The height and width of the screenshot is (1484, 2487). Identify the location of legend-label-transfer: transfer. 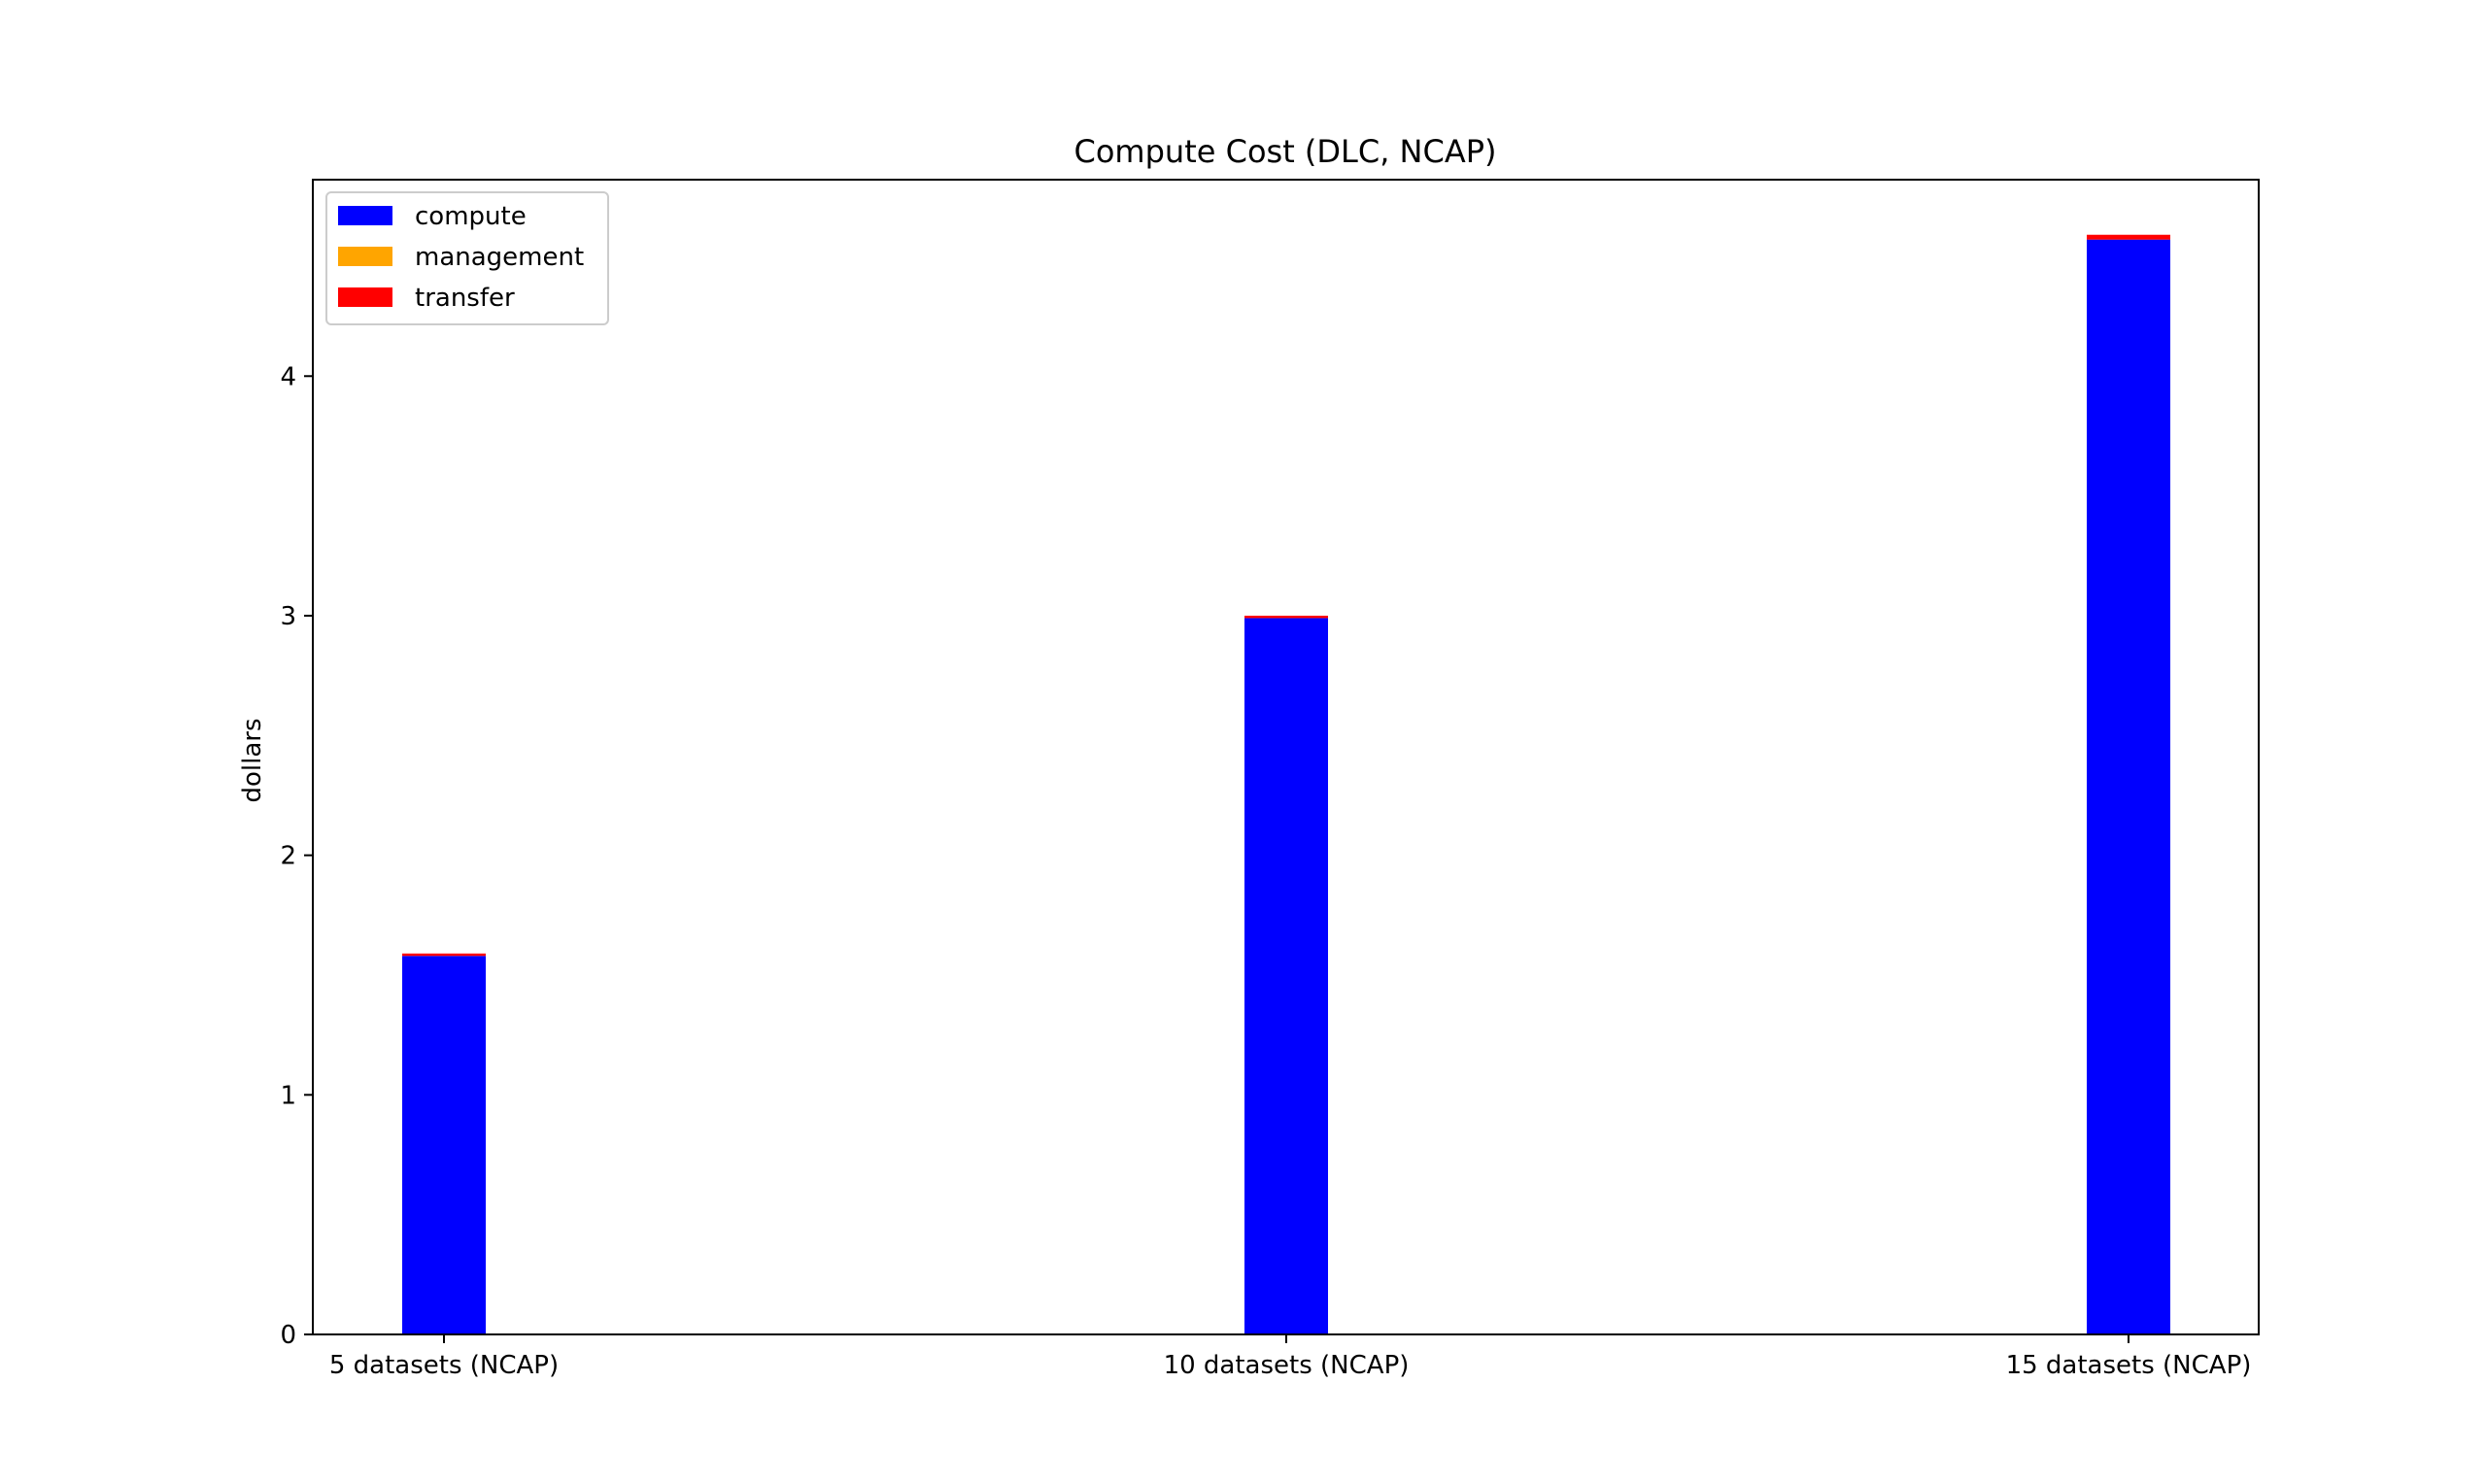
(465, 298).